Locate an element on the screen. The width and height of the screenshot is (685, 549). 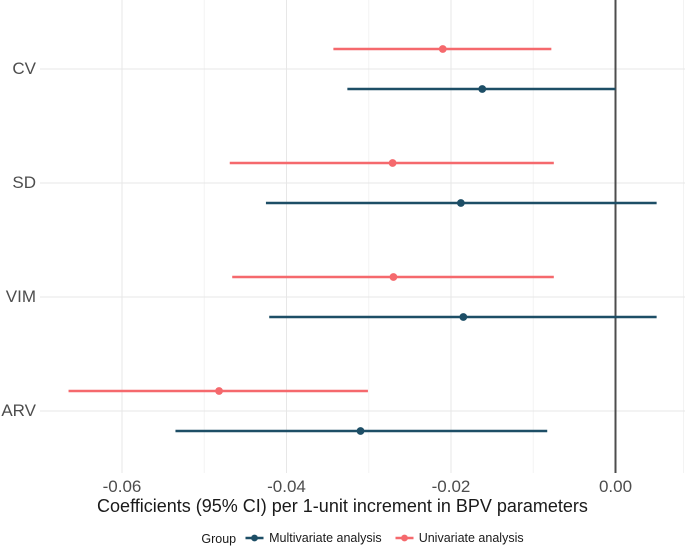
legend-label-multivariate: Multivariate analysis is located at coordinates (325, 538).